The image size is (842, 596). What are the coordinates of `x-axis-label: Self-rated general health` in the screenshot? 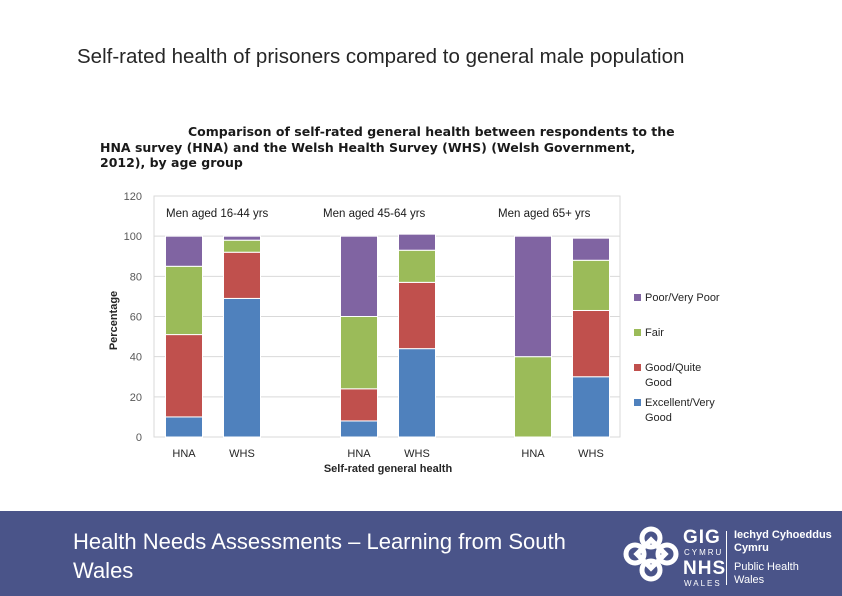 It's located at (388, 469).